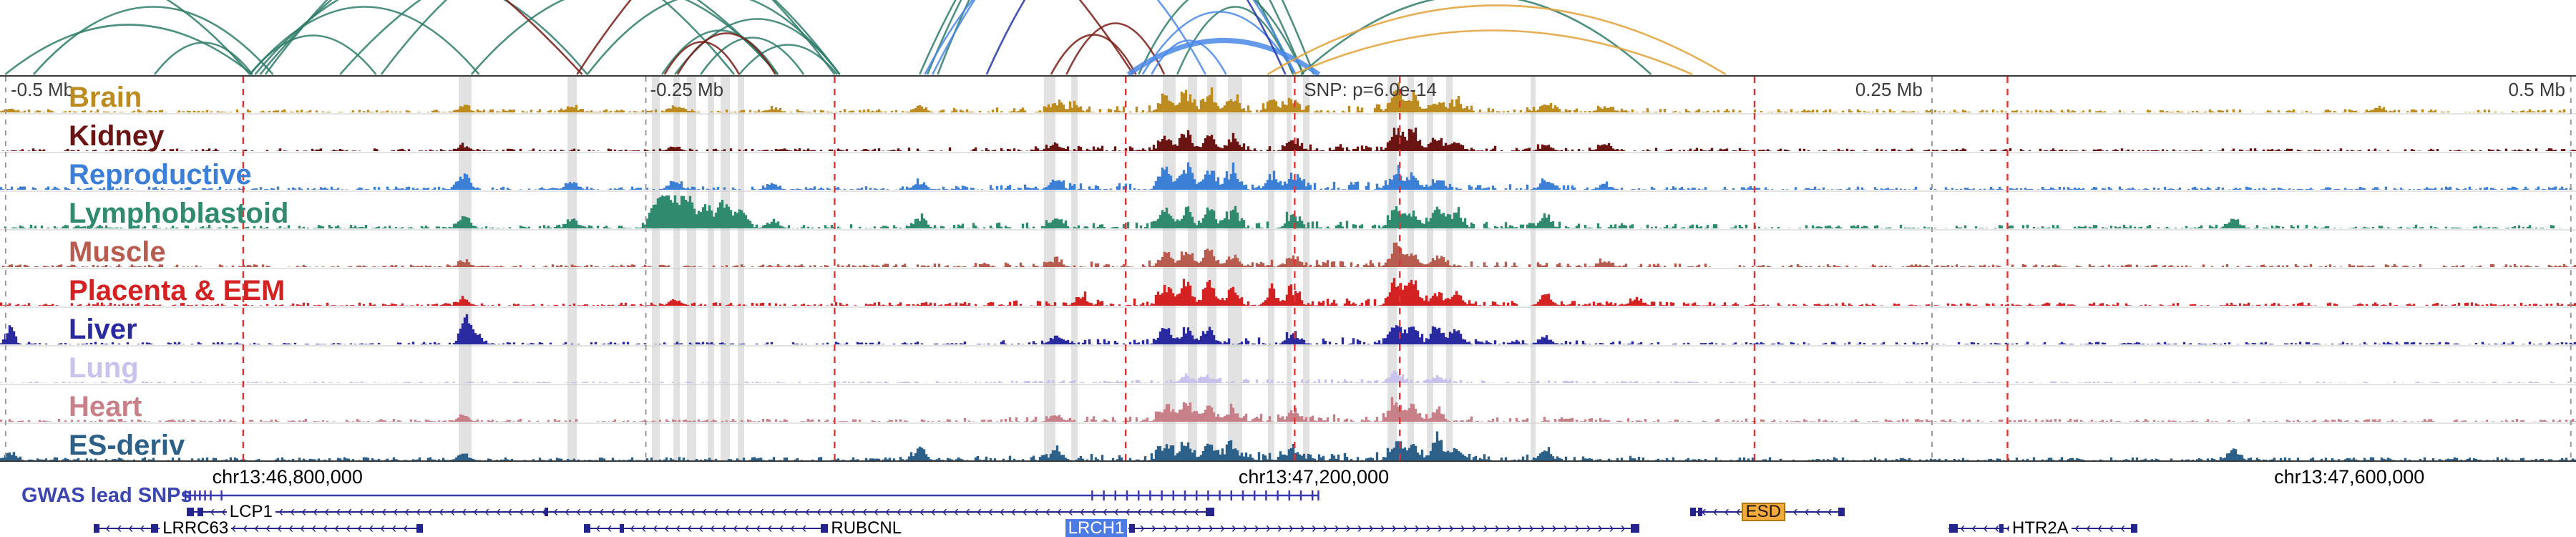  Describe the element at coordinates (1288, 445) in the screenshot. I see `signal-track-es-deriv` at that location.